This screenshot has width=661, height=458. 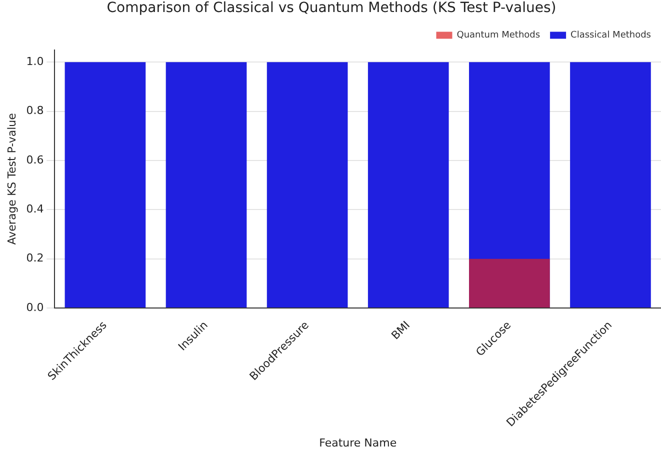 What do you see at coordinates (331, 8) in the screenshot?
I see `chart-title: Comparison of Classical vs Quantum Methods (KS Test P-values)` at bounding box center [331, 8].